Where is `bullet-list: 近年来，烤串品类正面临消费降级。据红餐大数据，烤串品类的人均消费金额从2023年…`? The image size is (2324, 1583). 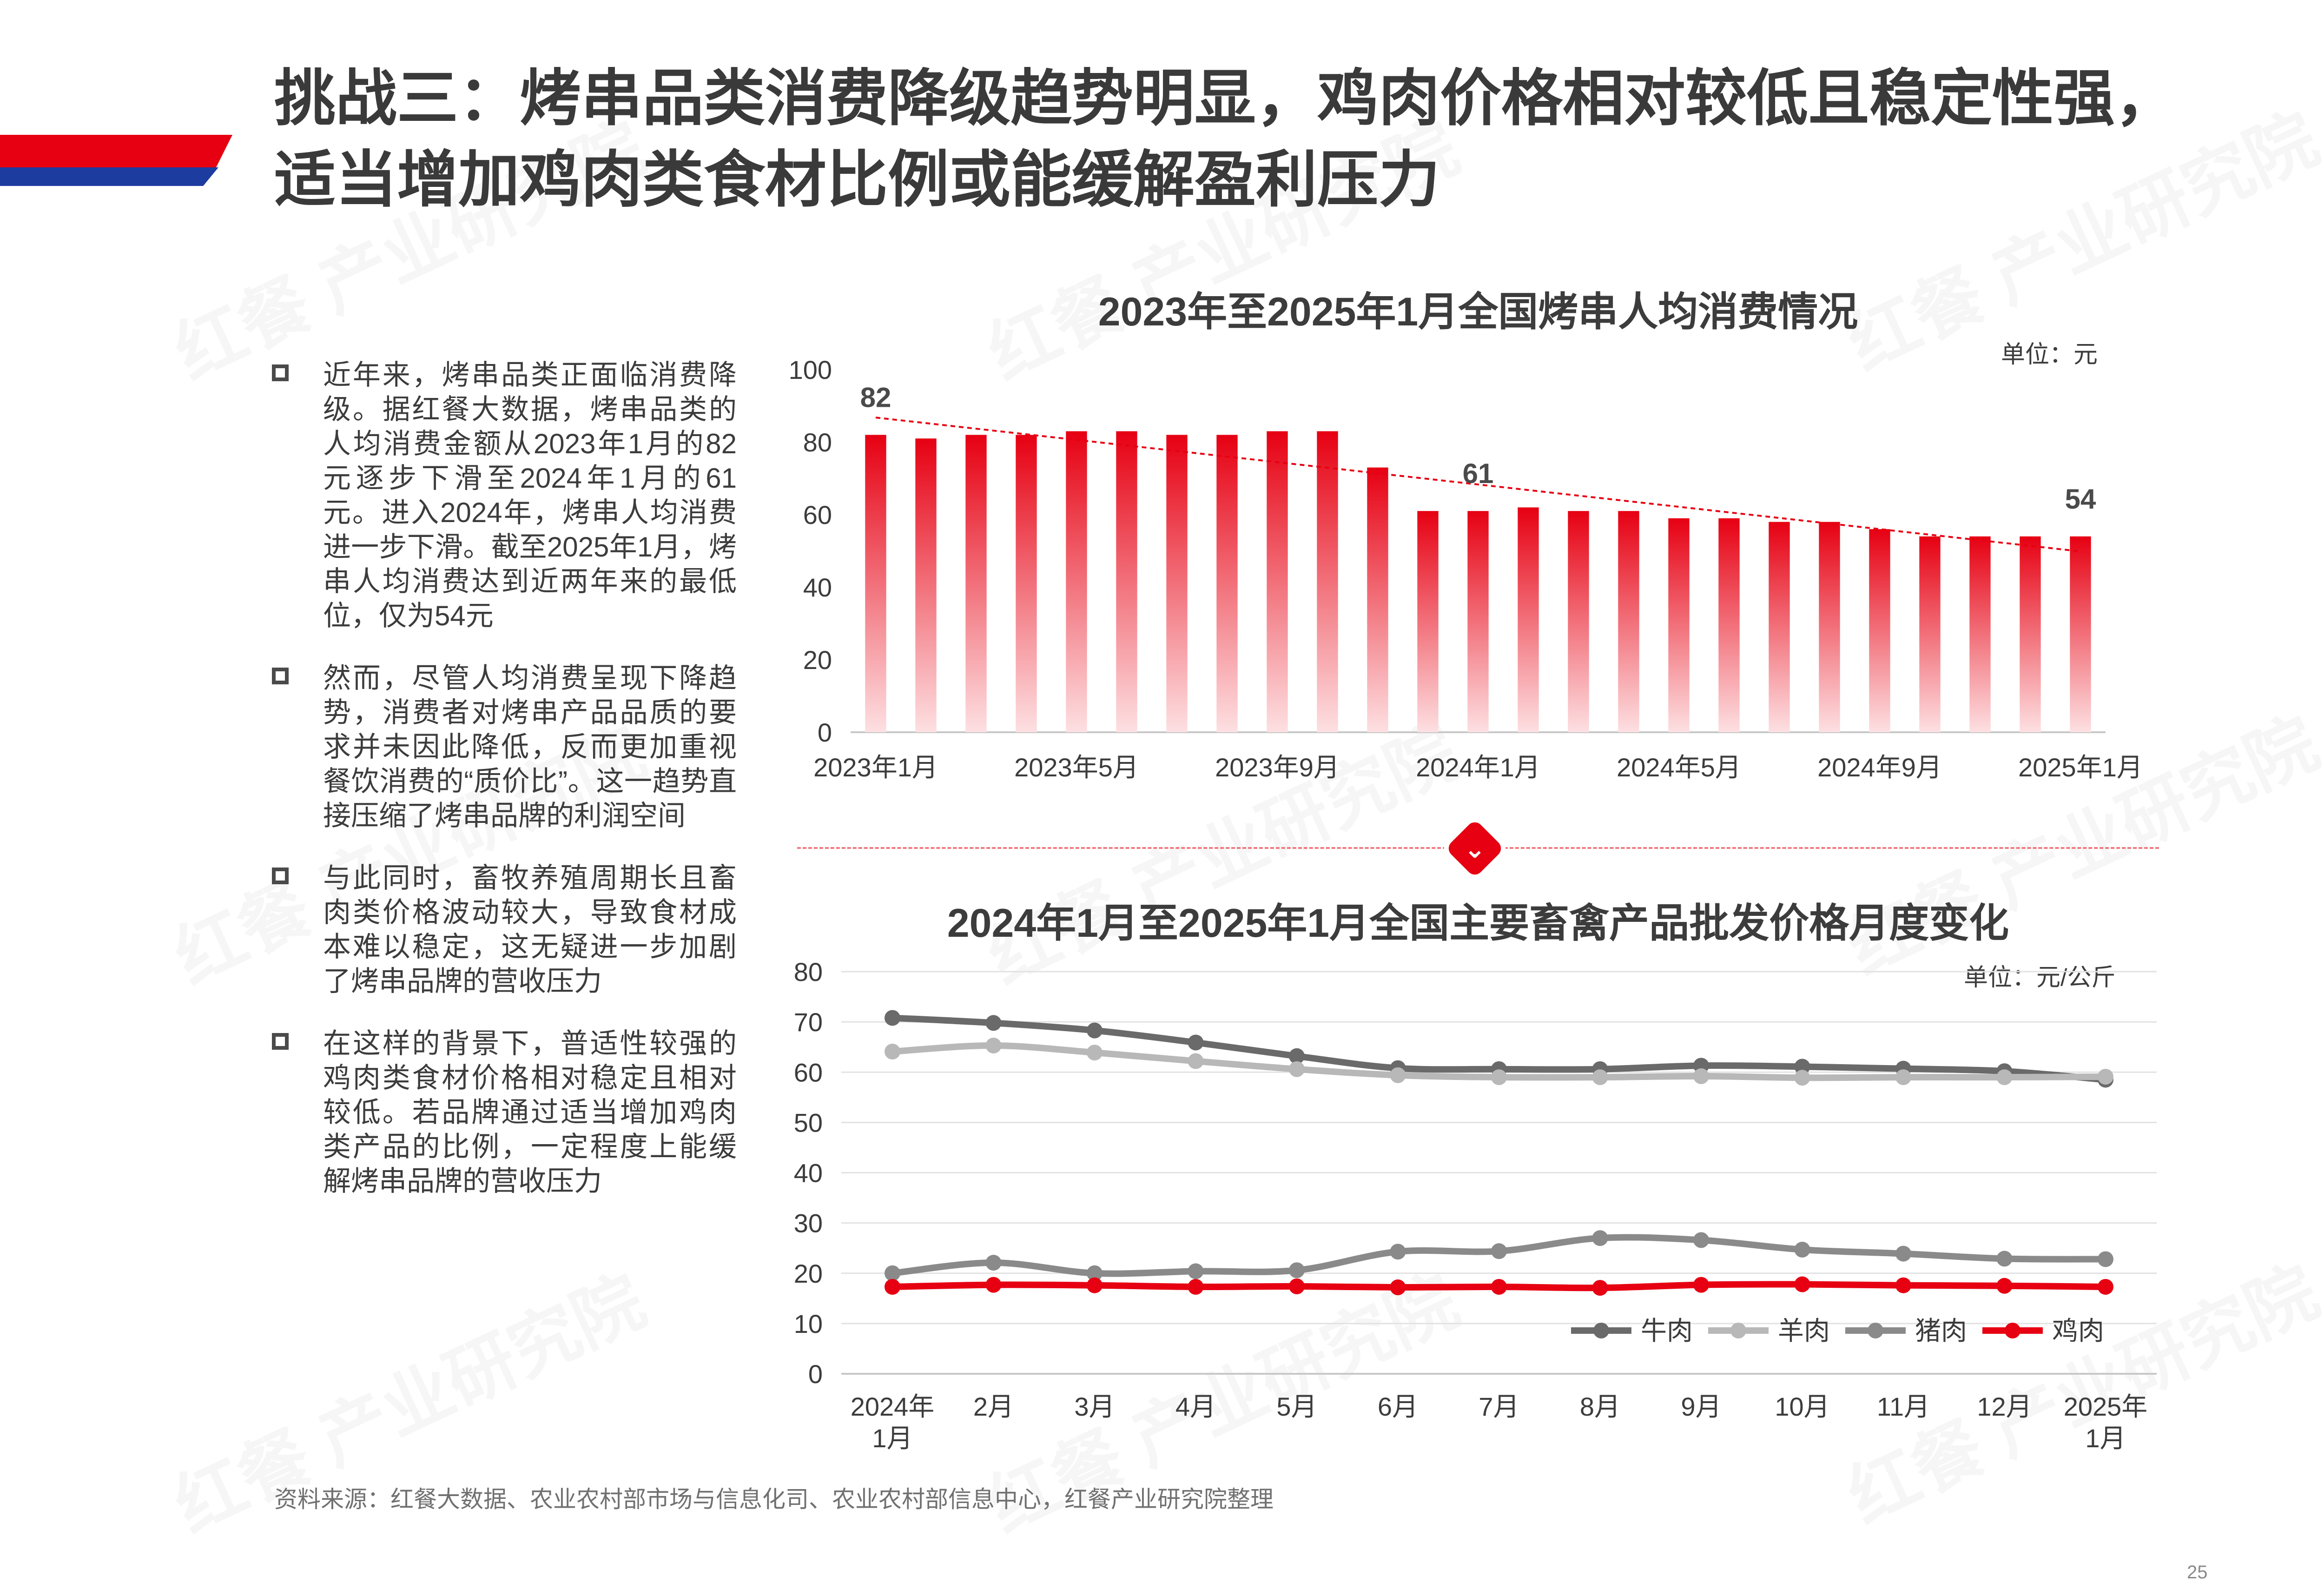 bullet-list: 近年来，烤串品类正面临消费降级。据红餐大数据，烤串品类的人均消费金额从2023年… is located at coordinates (504, 792).